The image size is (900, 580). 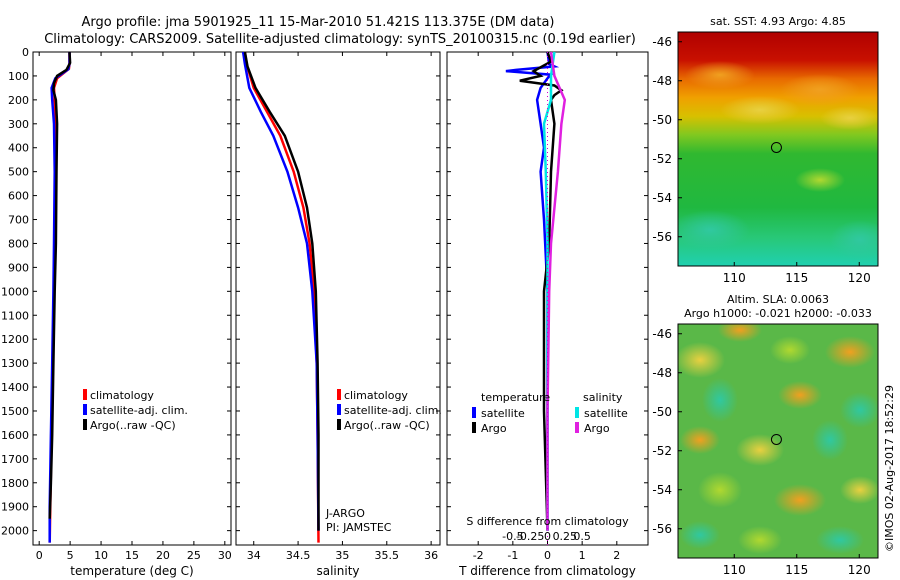 What do you see at coordinates (15, 459) in the screenshot?
I see `y-tick-label: 1700` at bounding box center [15, 459].